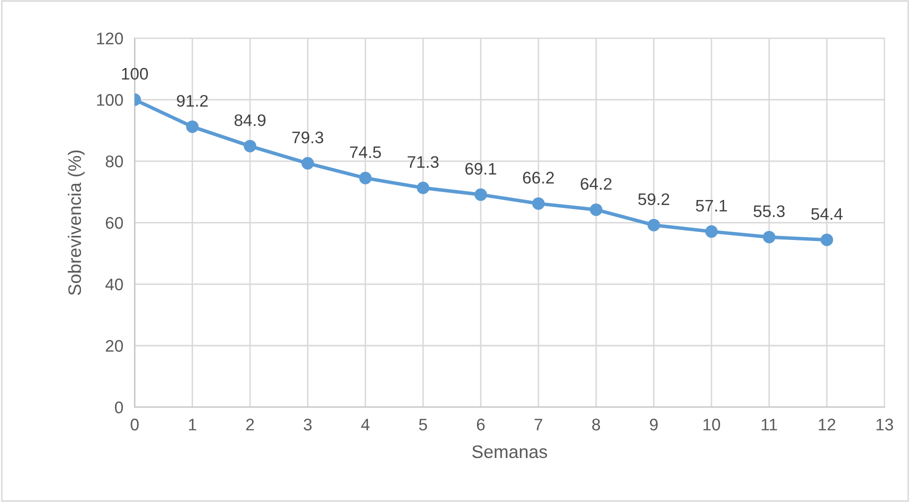  What do you see at coordinates (538, 178) in the screenshot?
I see `data-label: 66.2` at bounding box center [538, 178].